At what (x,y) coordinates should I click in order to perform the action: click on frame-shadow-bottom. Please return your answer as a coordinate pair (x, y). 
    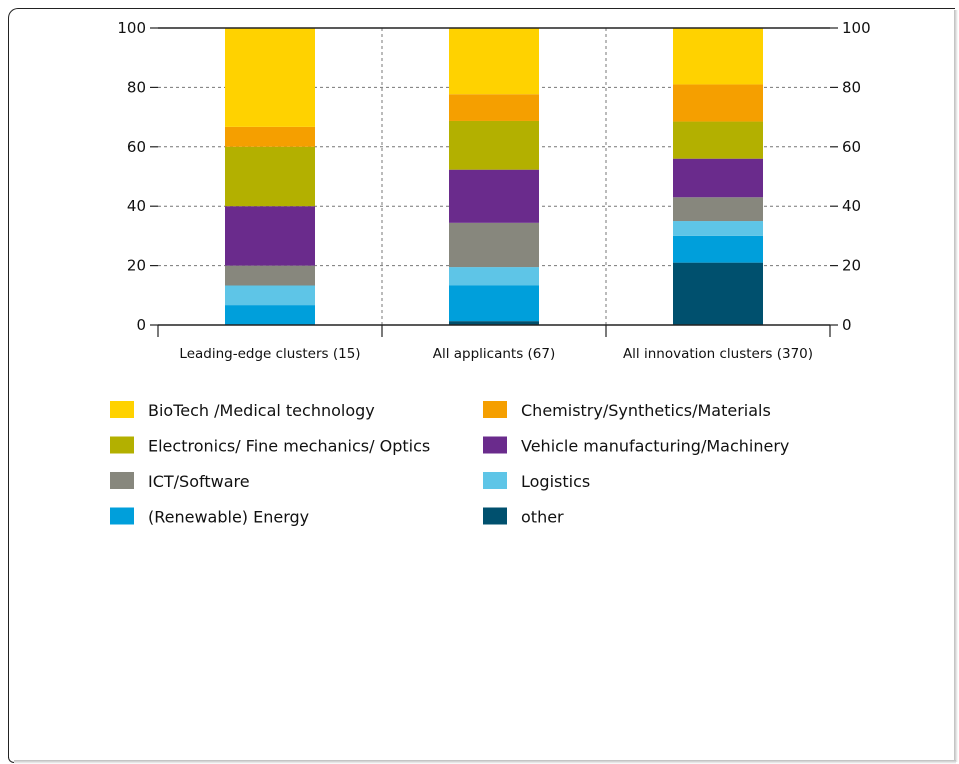
    Looking at the image, I should click on (485, 762).